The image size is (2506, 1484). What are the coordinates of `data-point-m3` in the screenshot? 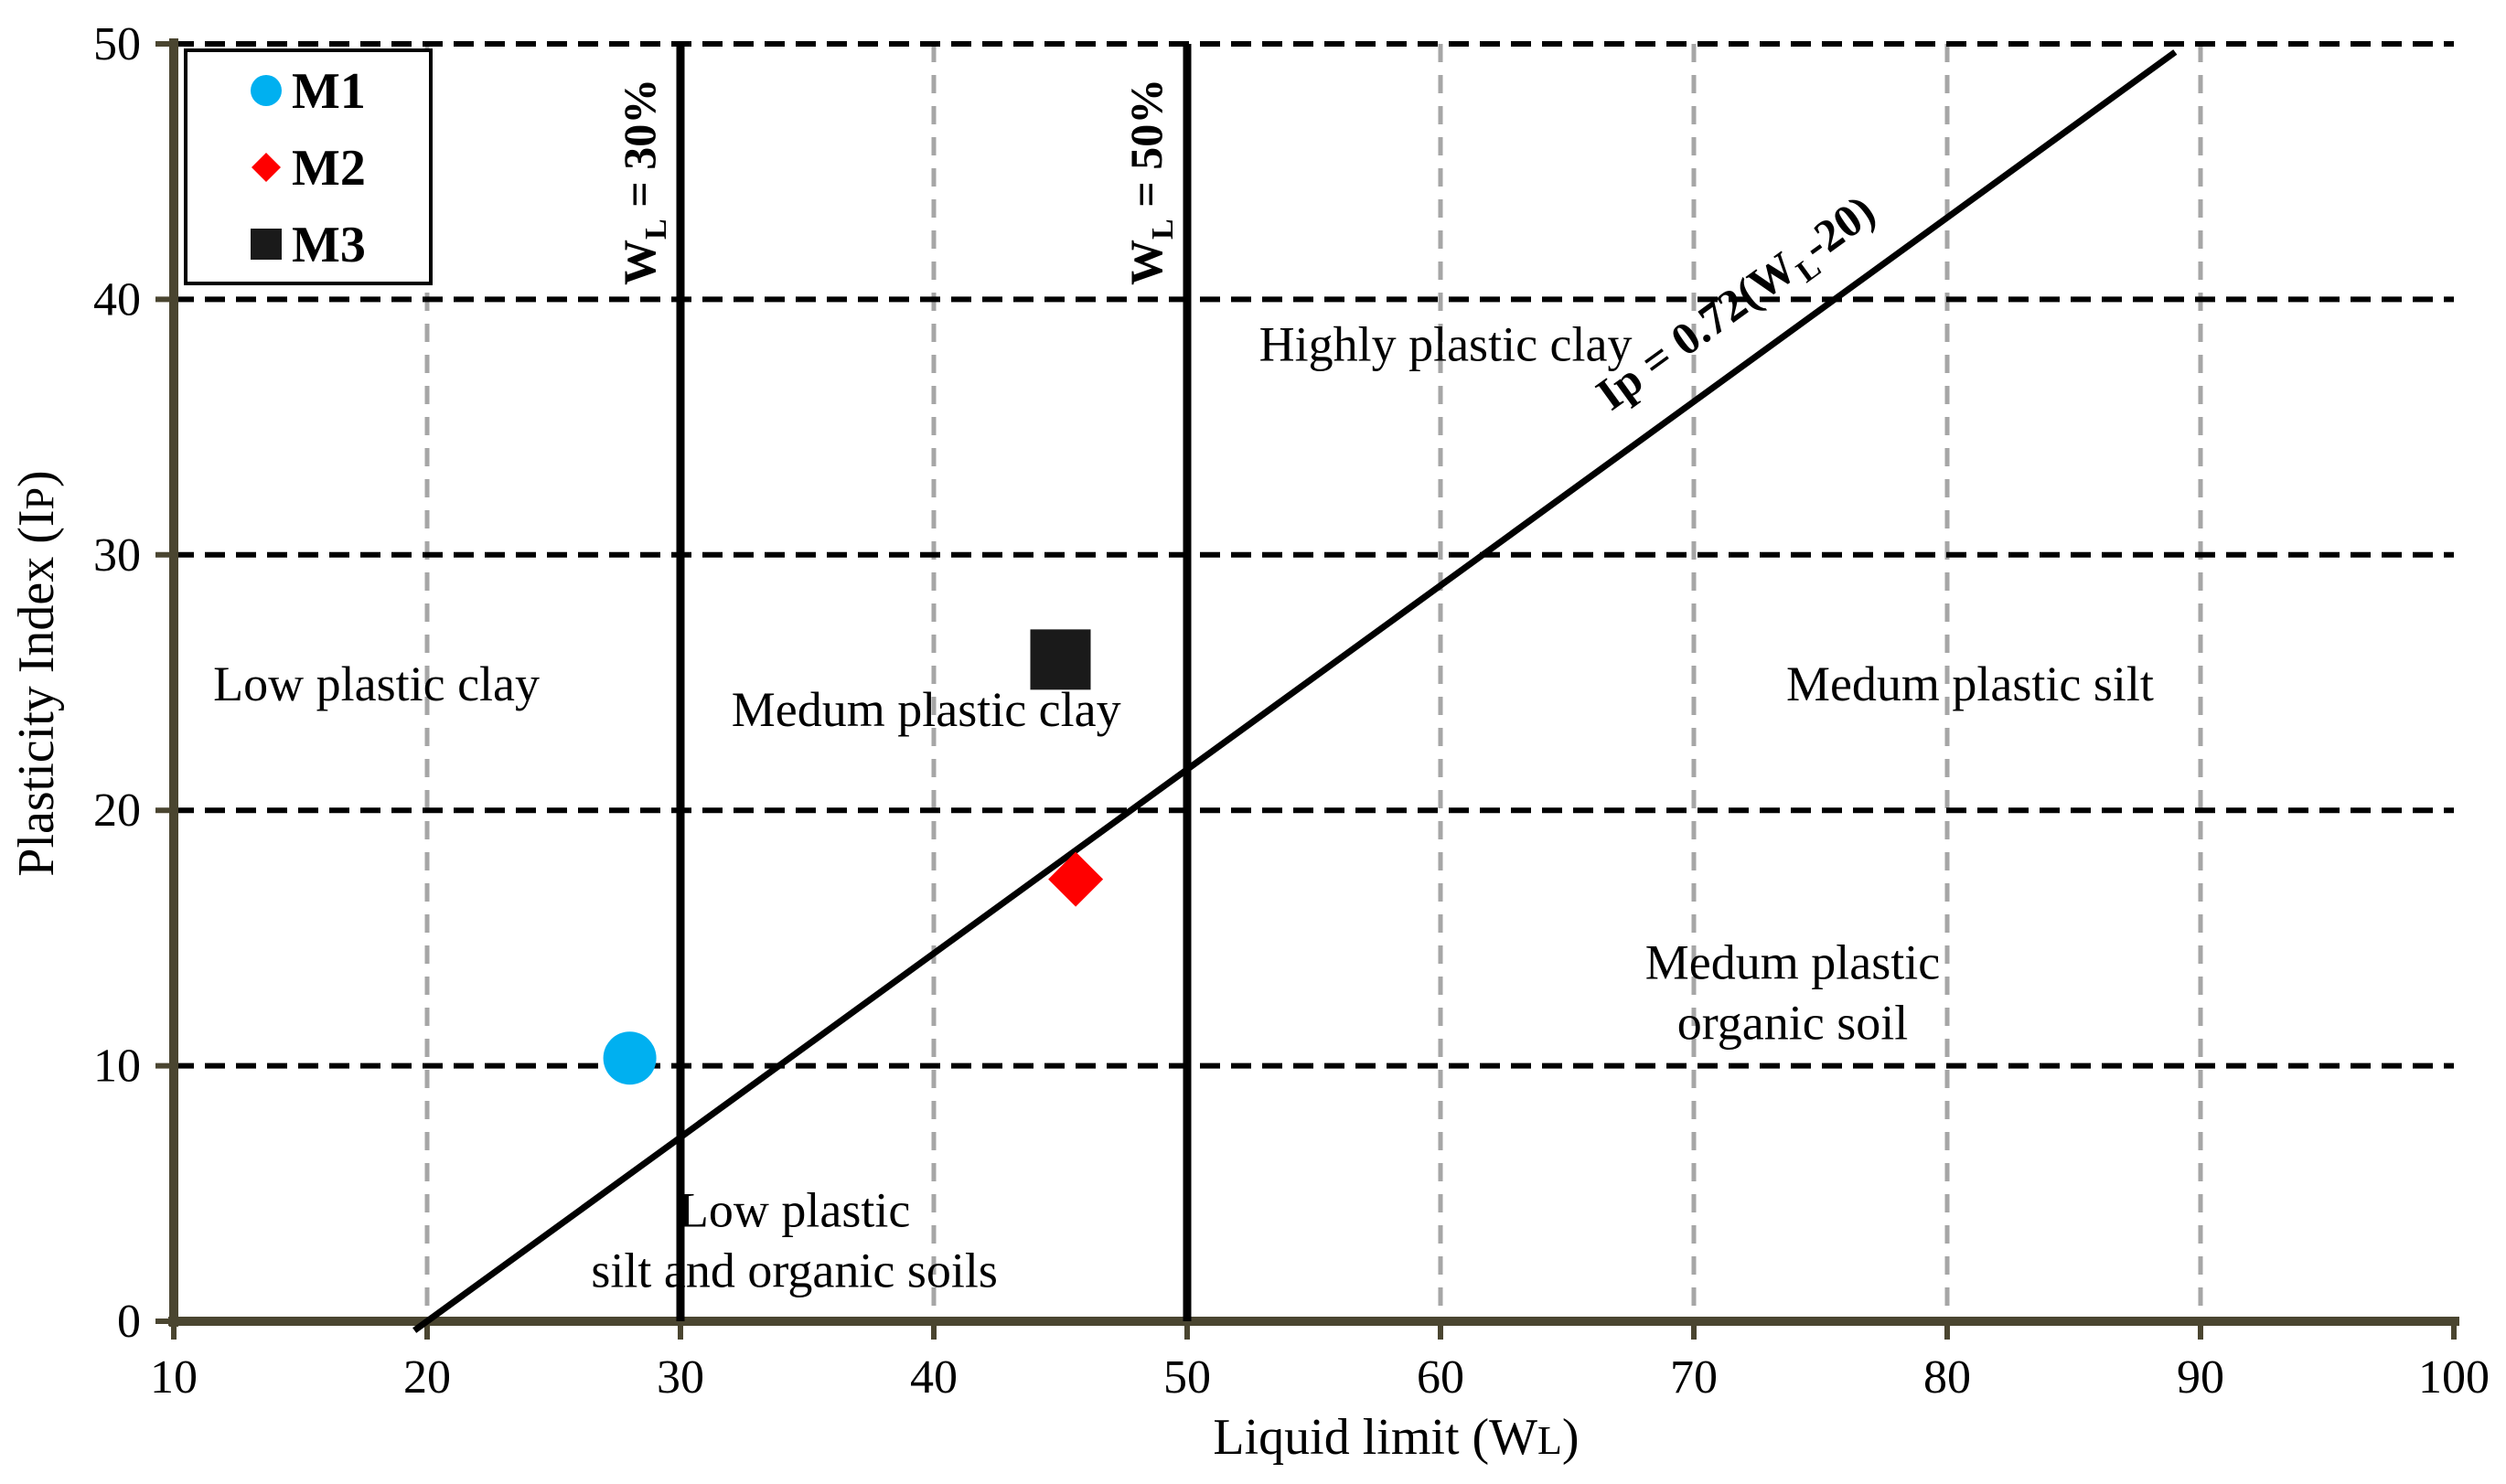 It's located at (1060, 659).